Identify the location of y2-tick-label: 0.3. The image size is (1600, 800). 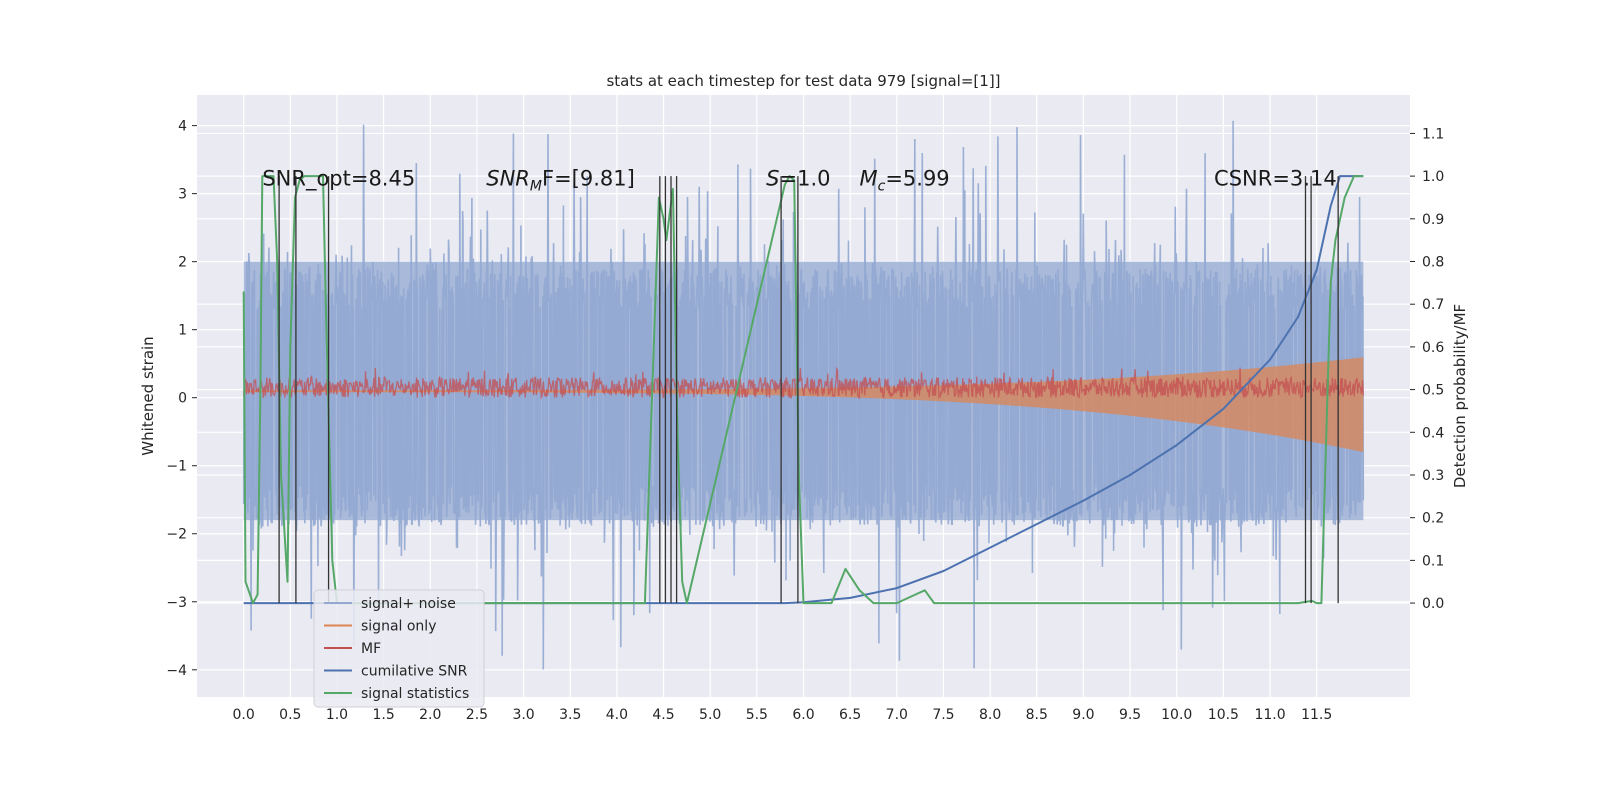
(1433, 476).